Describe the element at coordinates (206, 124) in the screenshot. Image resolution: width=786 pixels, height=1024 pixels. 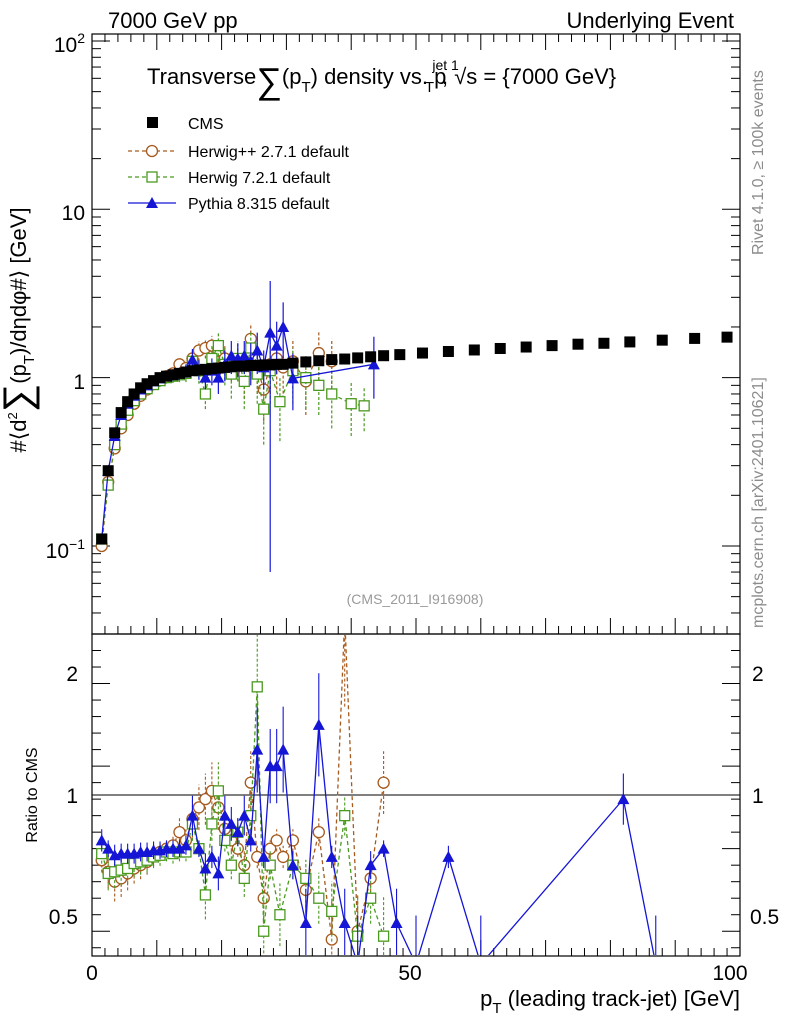
I see `legend-label-cms: CMS` at that location.